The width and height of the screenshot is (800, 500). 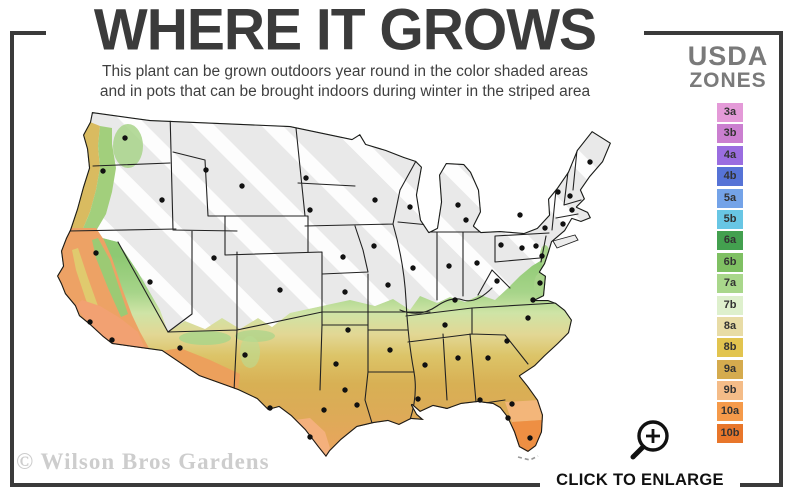 I want to click on long-island, so click(x=565, y=241).